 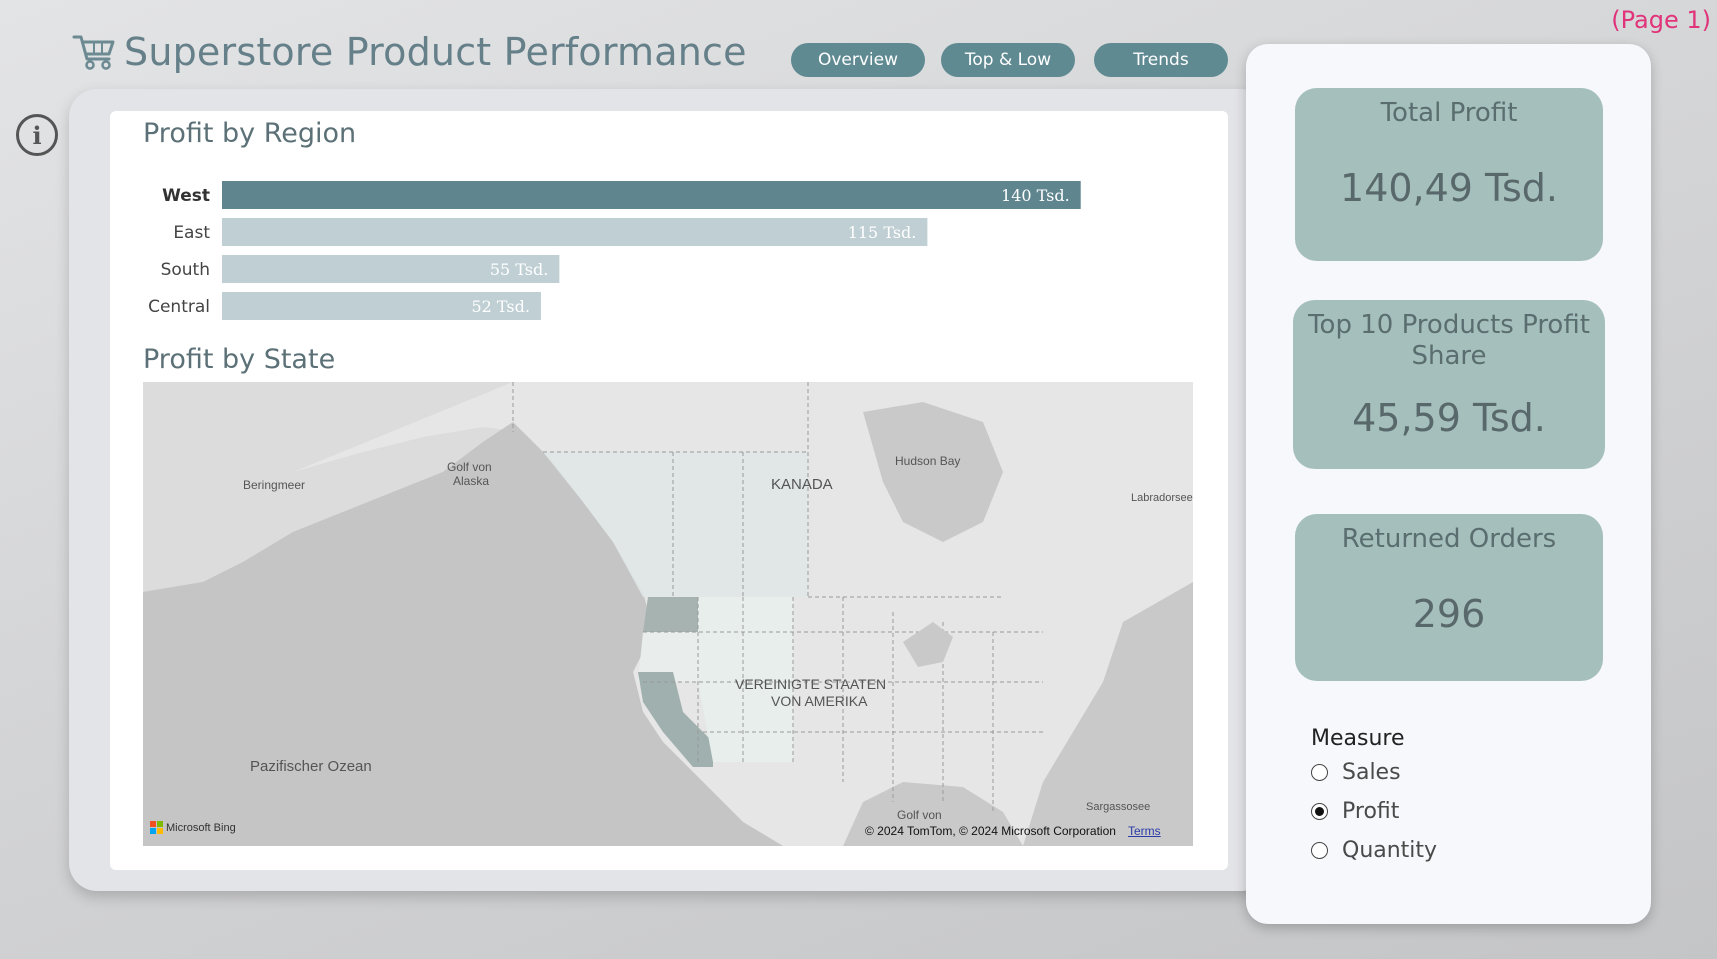 What do you see at coordinates (1449, 418) in the screenshot?
I see `kpi-value: 45,59 Tsd.` at bounding box center [1449, 418].